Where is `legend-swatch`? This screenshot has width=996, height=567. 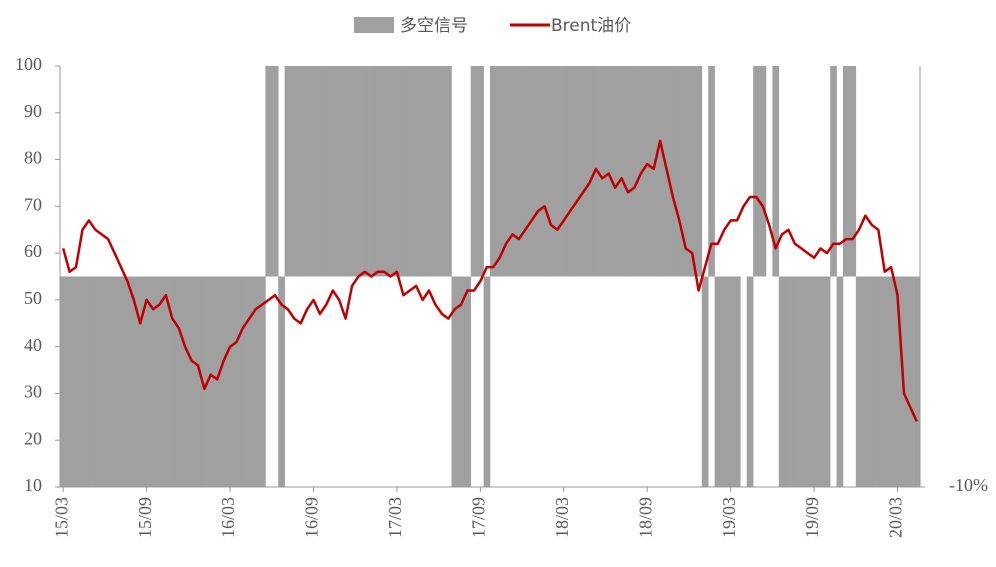
legend-swatch is located at coordinates (374, 25).